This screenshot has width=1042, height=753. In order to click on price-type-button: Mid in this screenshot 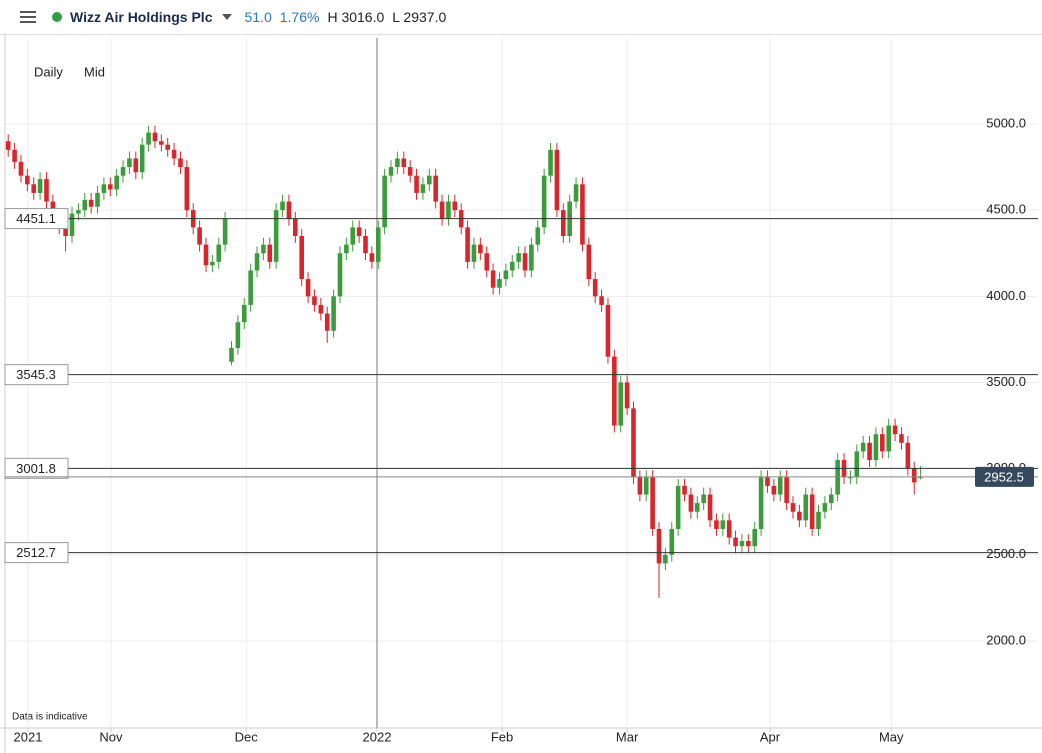, I will do `click(94, 71)`.